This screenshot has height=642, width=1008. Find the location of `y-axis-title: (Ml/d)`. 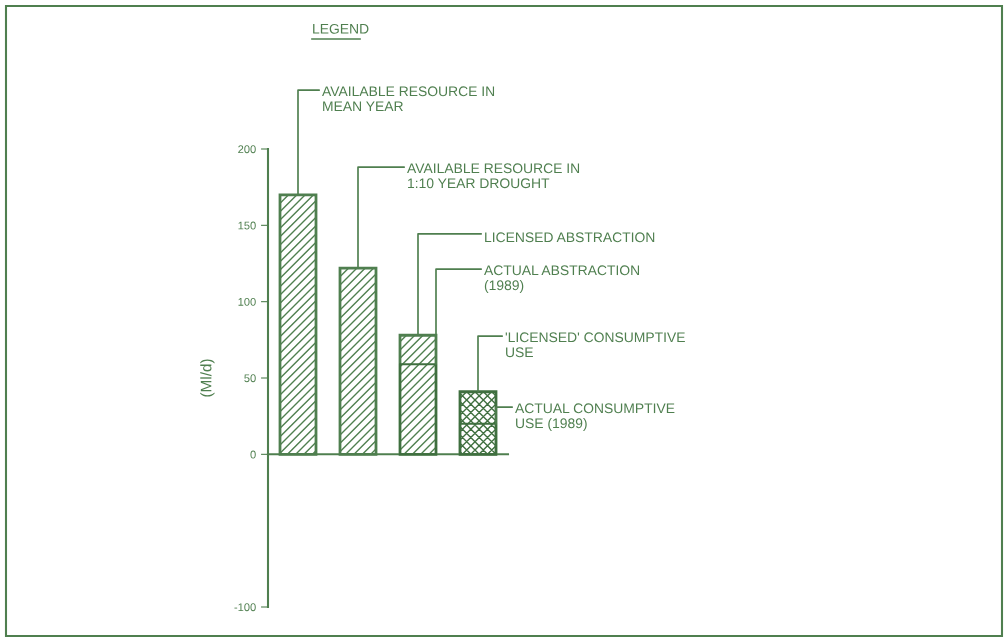

y-axis-title: (Ml/d) is located at coordinates (207, 378).